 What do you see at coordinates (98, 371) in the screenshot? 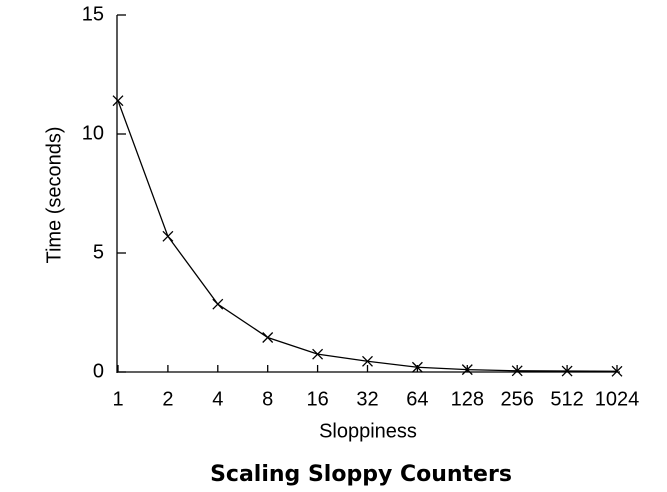
I see `y-tick-label: 0` at bounding box center [98, 371].